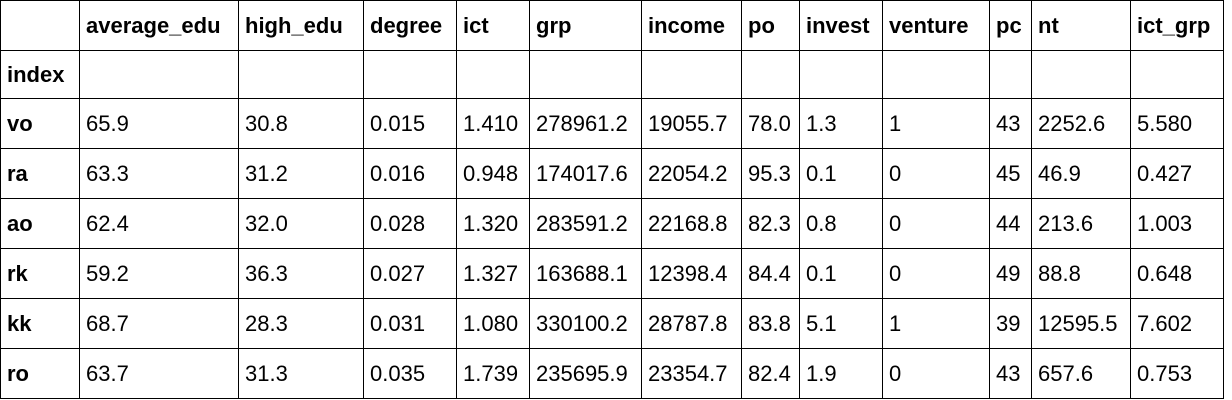 The height and width of the screenshot is (400, 1232). Describe the element at coordinates (410, 25) in the screenshot. I see `column-header: degree` at that location.